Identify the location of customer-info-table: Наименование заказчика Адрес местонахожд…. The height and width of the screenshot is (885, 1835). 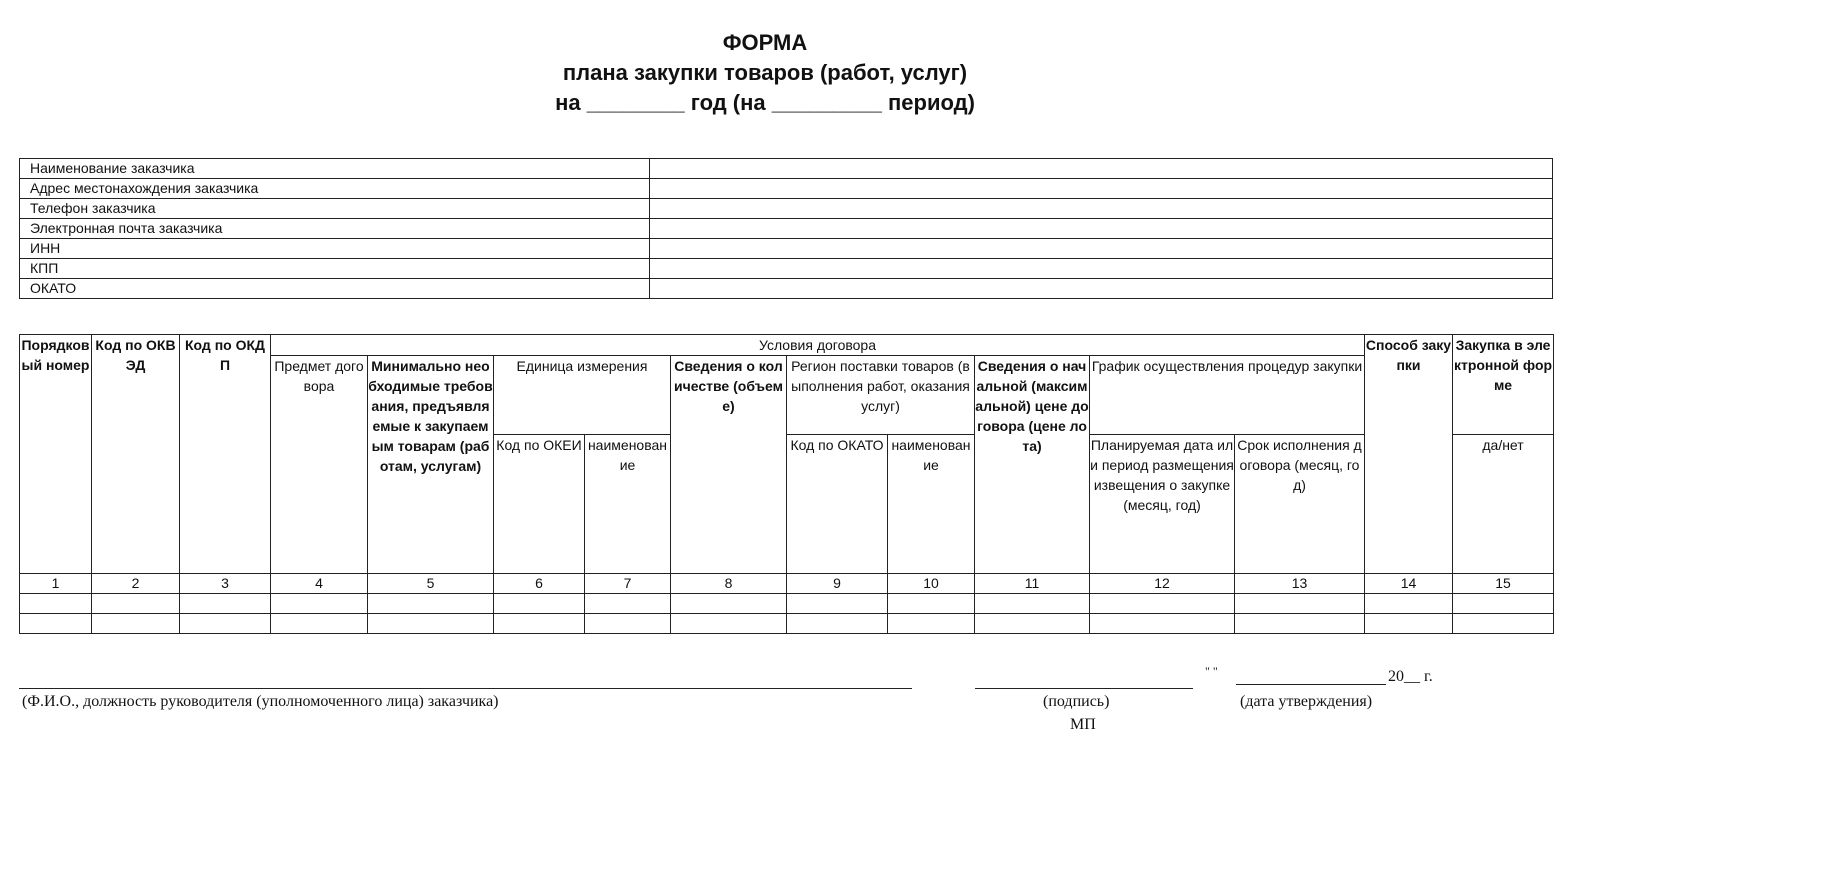
(786, 228).